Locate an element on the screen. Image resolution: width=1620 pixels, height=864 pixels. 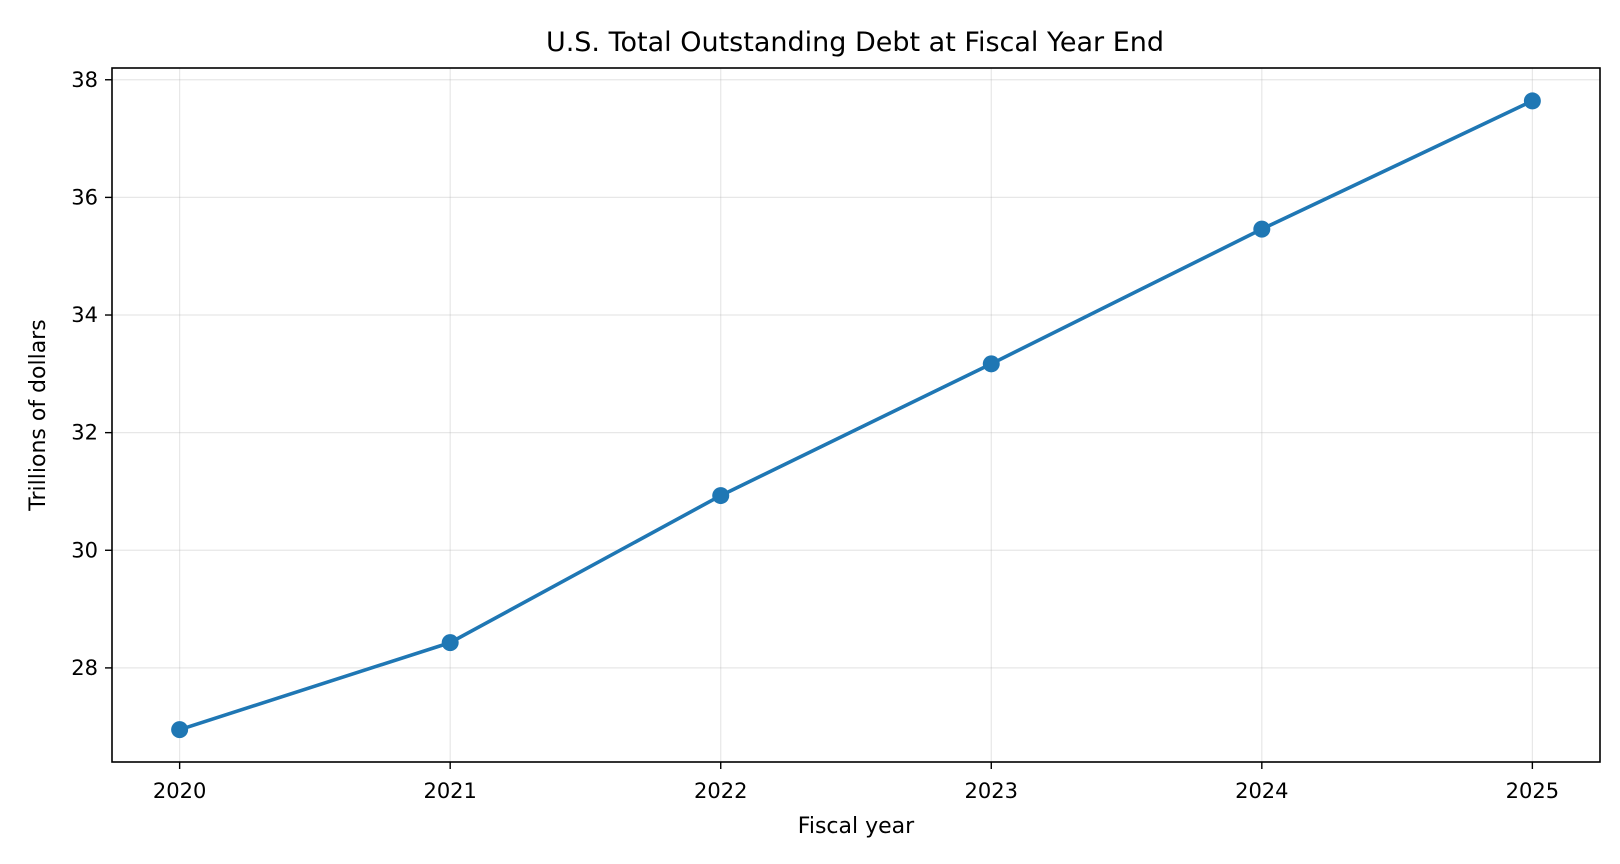
x-tick-label: 2020 is located at coordinates (179, 791).